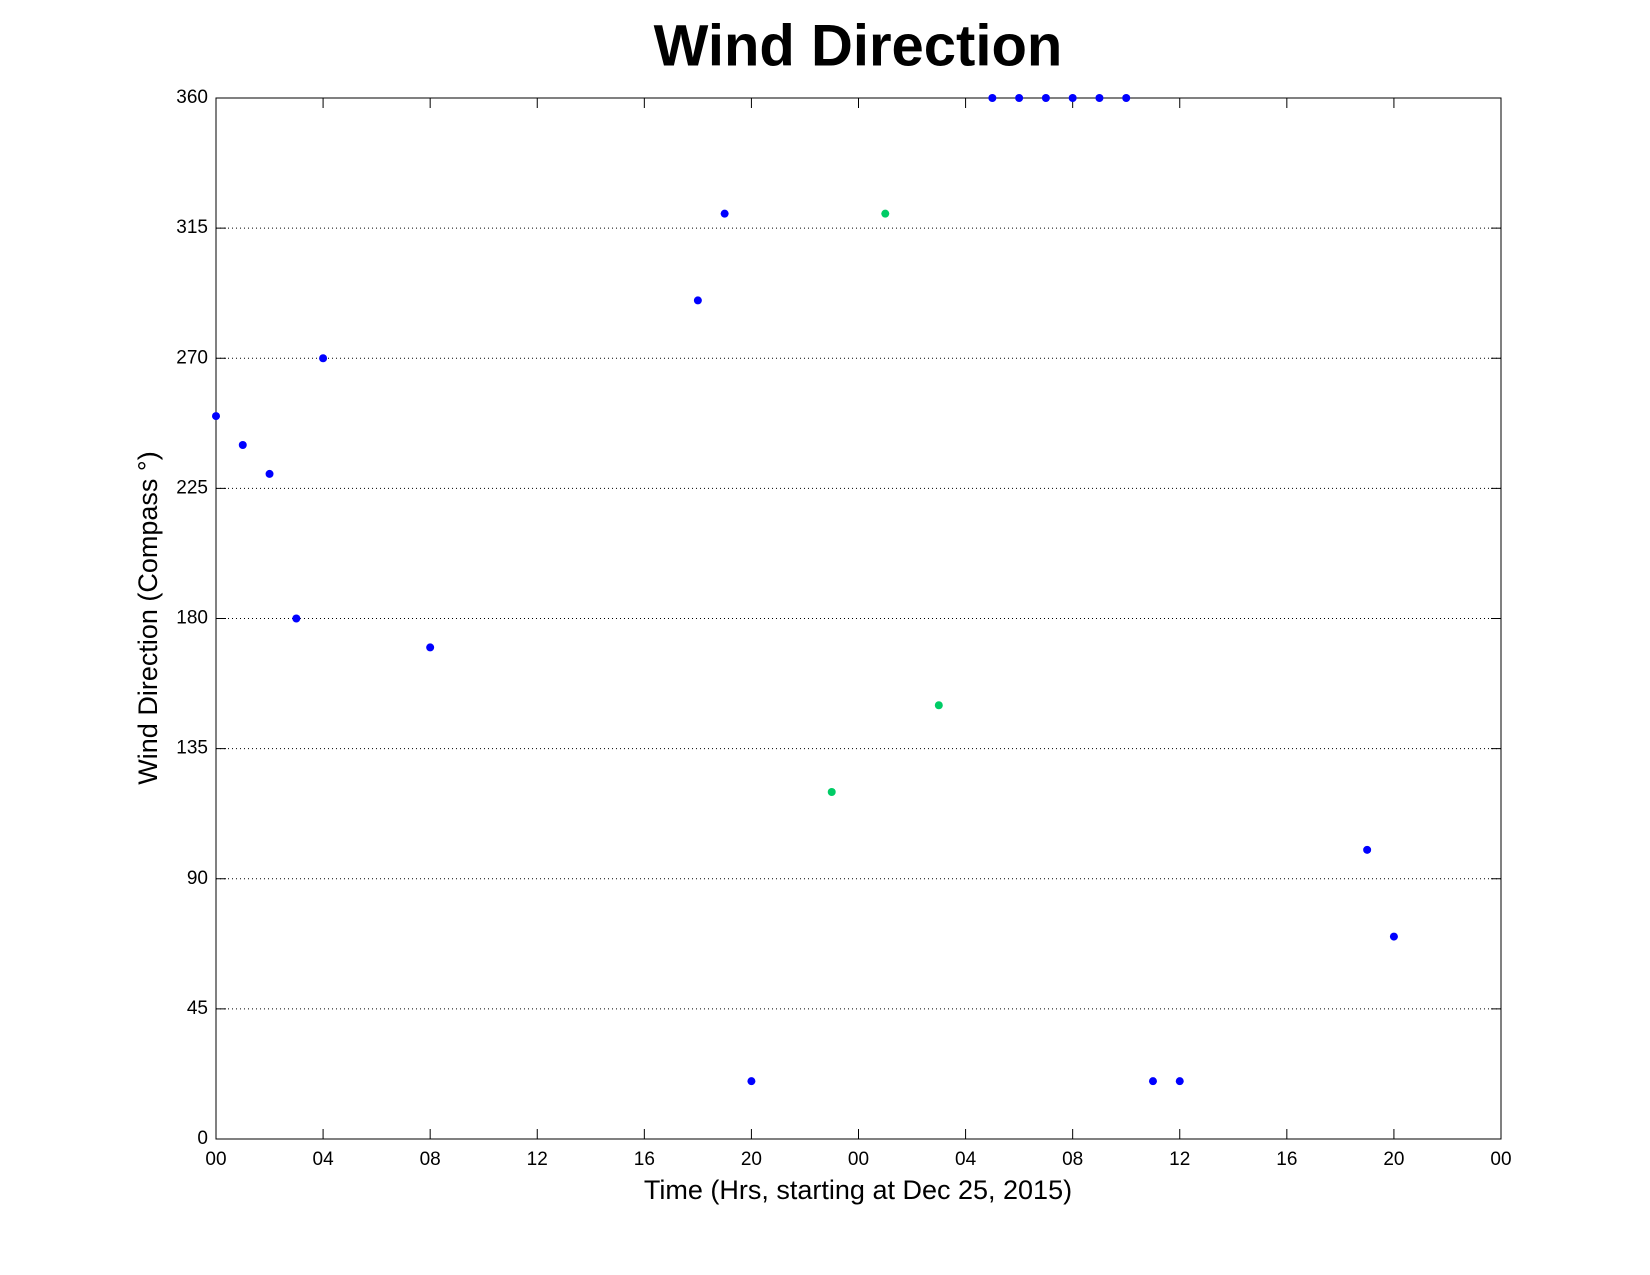 Image resolution: width=1650 pixels, height=1275 pixels. Describe the element at coordinates (197, 1008) in the screenshot. I see `y-tick-label: 45` at that location.